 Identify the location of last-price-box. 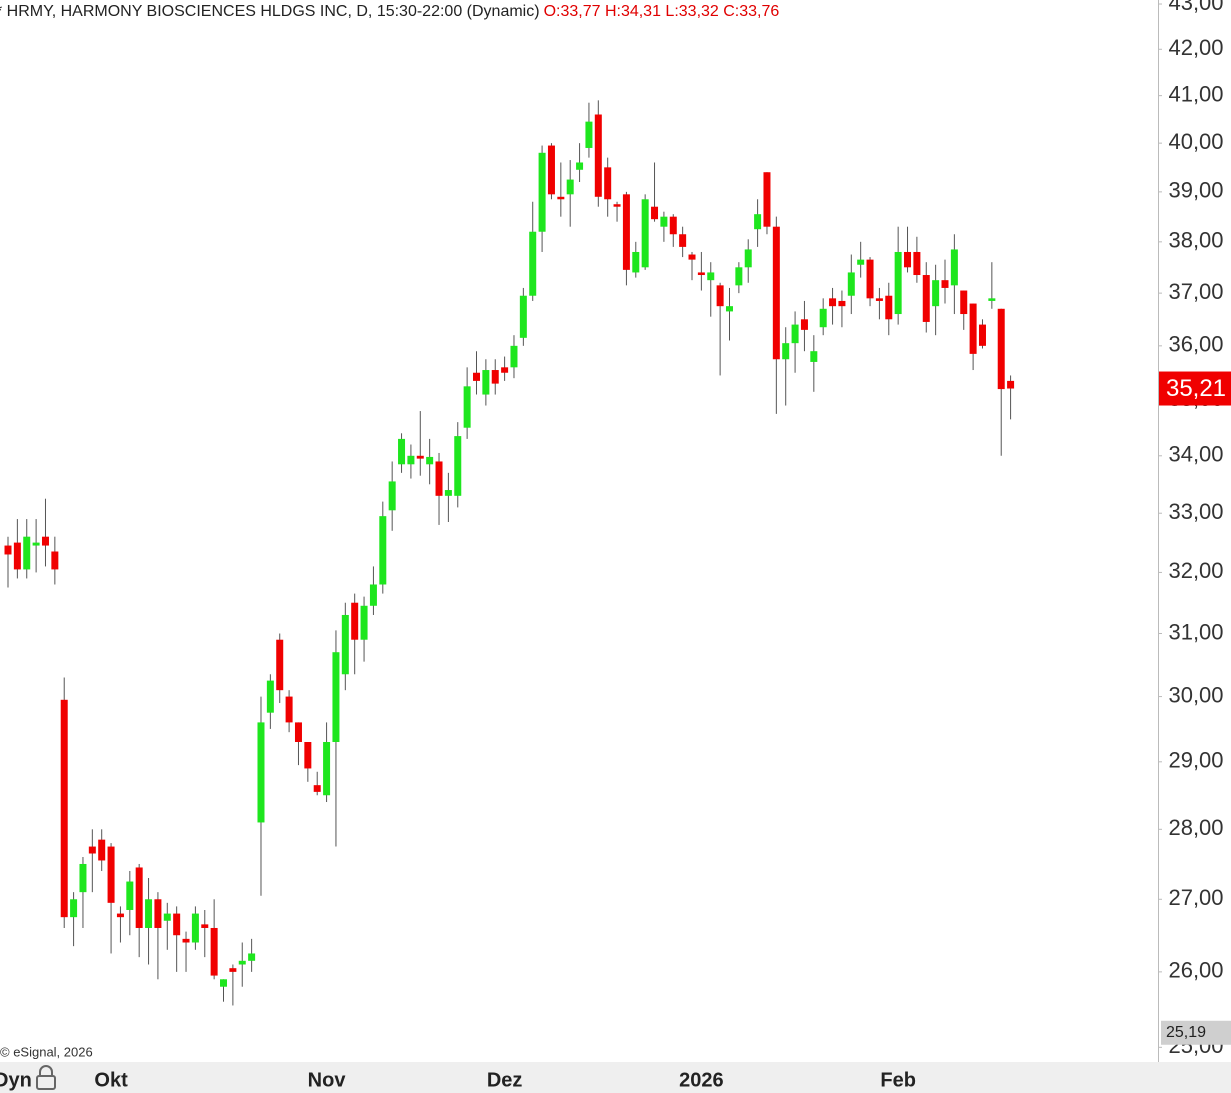
(1195, 388).